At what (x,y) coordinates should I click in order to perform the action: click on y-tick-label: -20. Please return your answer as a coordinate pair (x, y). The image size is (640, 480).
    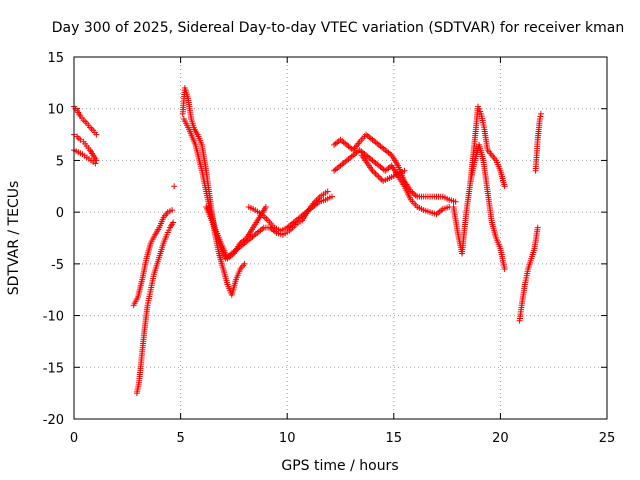
    Looking at the image, I should click on (53, 420).